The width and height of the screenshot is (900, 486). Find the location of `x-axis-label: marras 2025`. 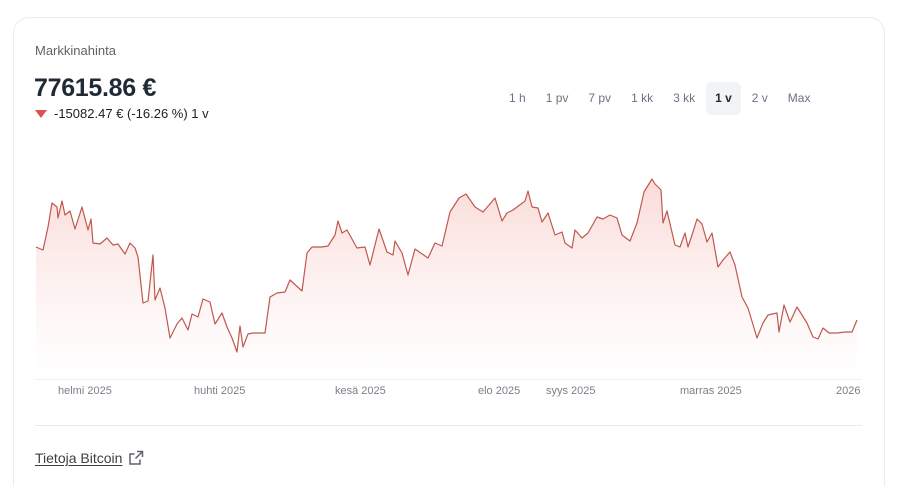

x-axis-label: marras 2025 is located at coordinates (711, 391).